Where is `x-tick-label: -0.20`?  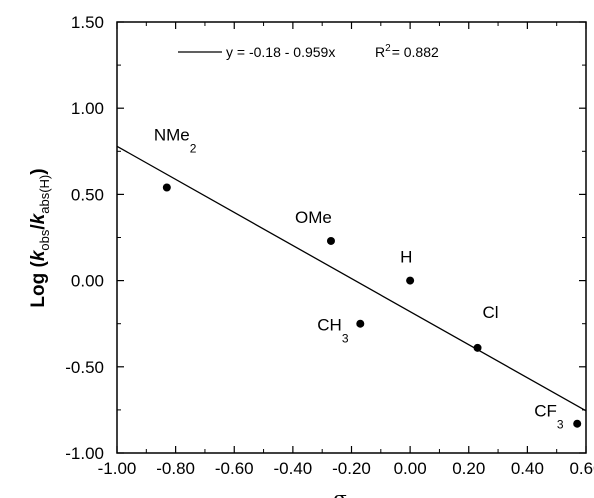
x-tick-label: -0.20 is located at coordinates (351, 468).